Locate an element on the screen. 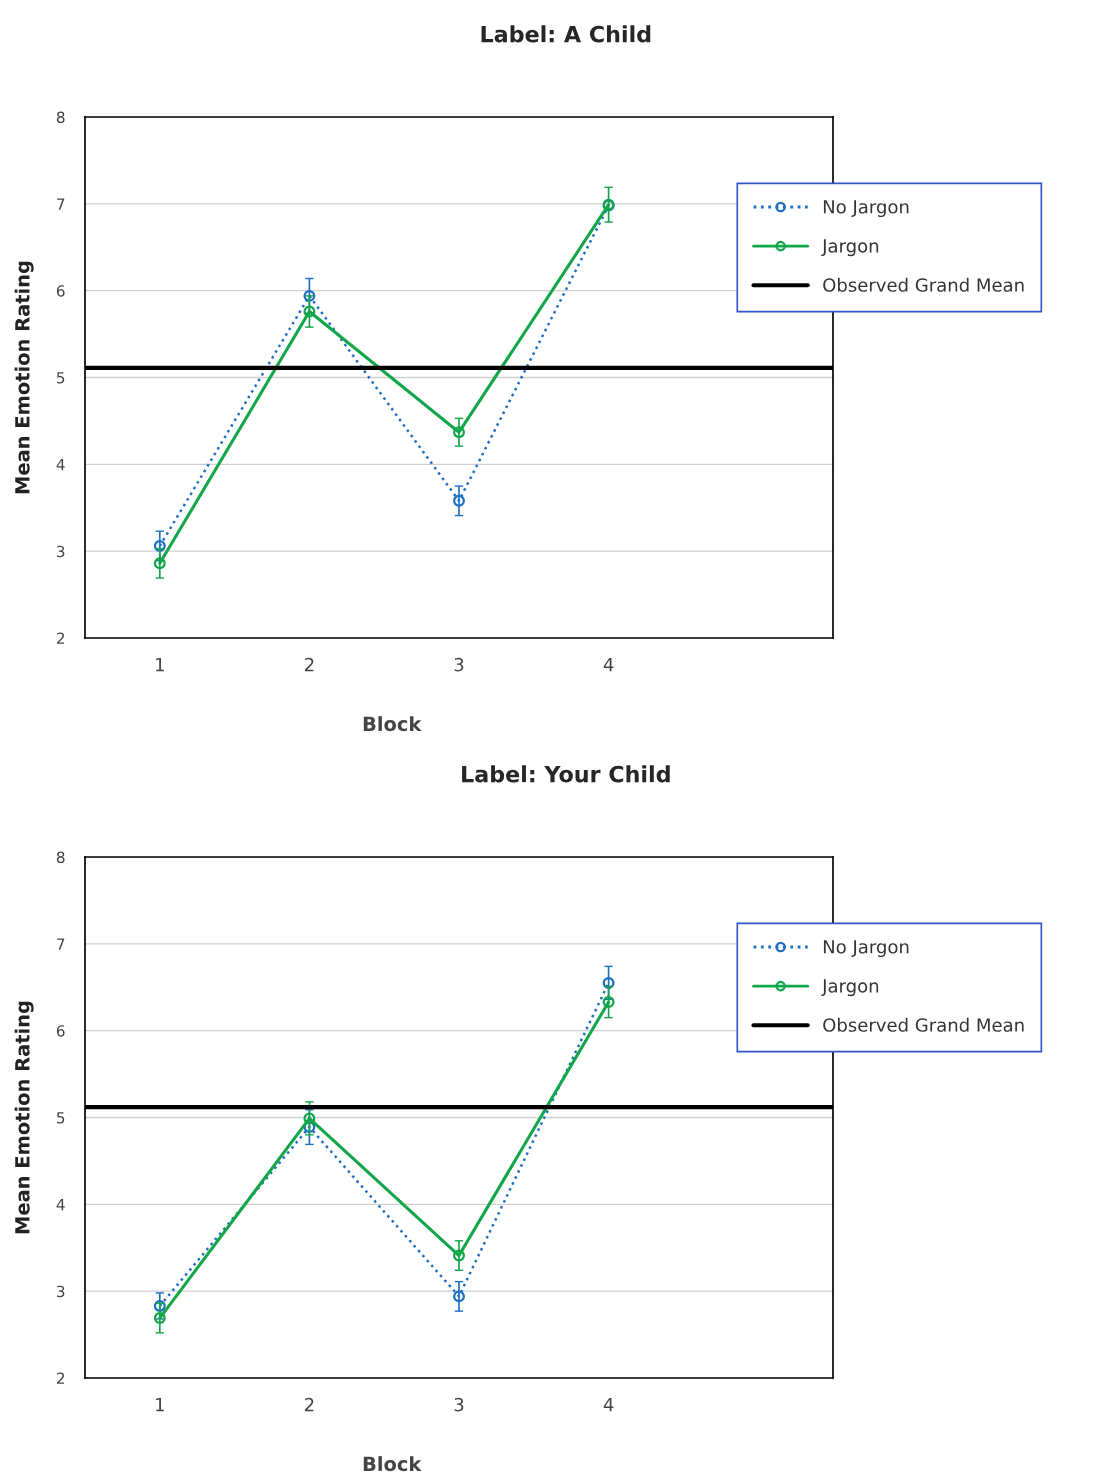 The height and width of the screenshot is (1480, 1116). chart-title: Label: Your Child is located at coordinates (566, 774).